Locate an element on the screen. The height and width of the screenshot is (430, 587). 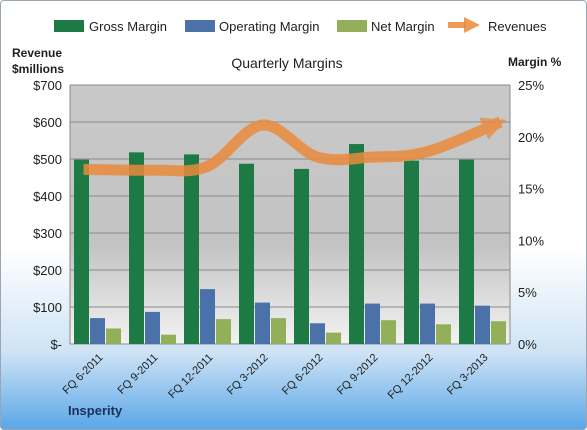
left-tick-label: $200 is located at coordinates (47, 270).